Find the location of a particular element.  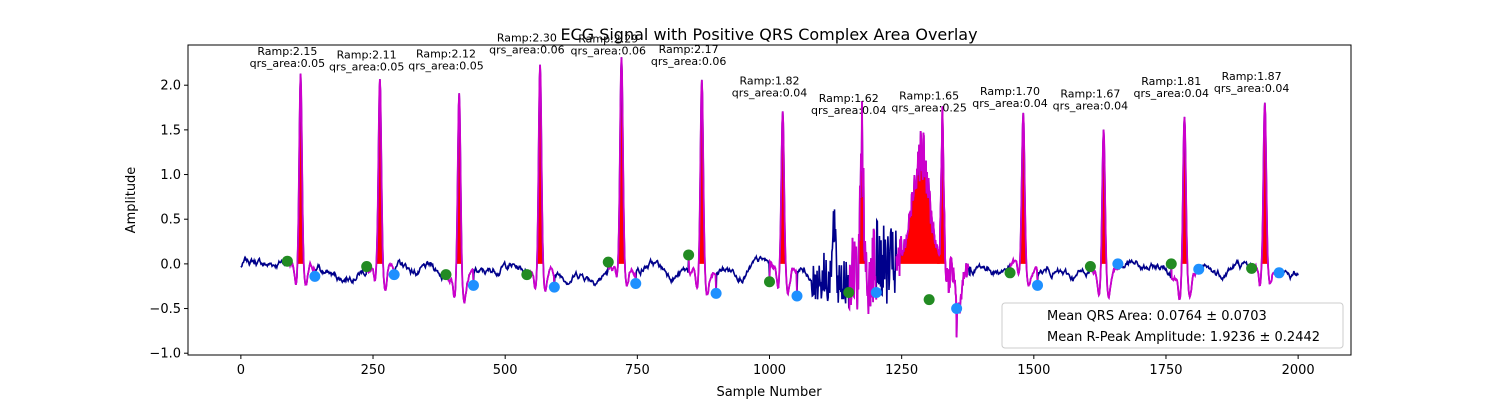

qrs-area-label-1: qrs_area:0.05 is located at coordinates (287, 63).